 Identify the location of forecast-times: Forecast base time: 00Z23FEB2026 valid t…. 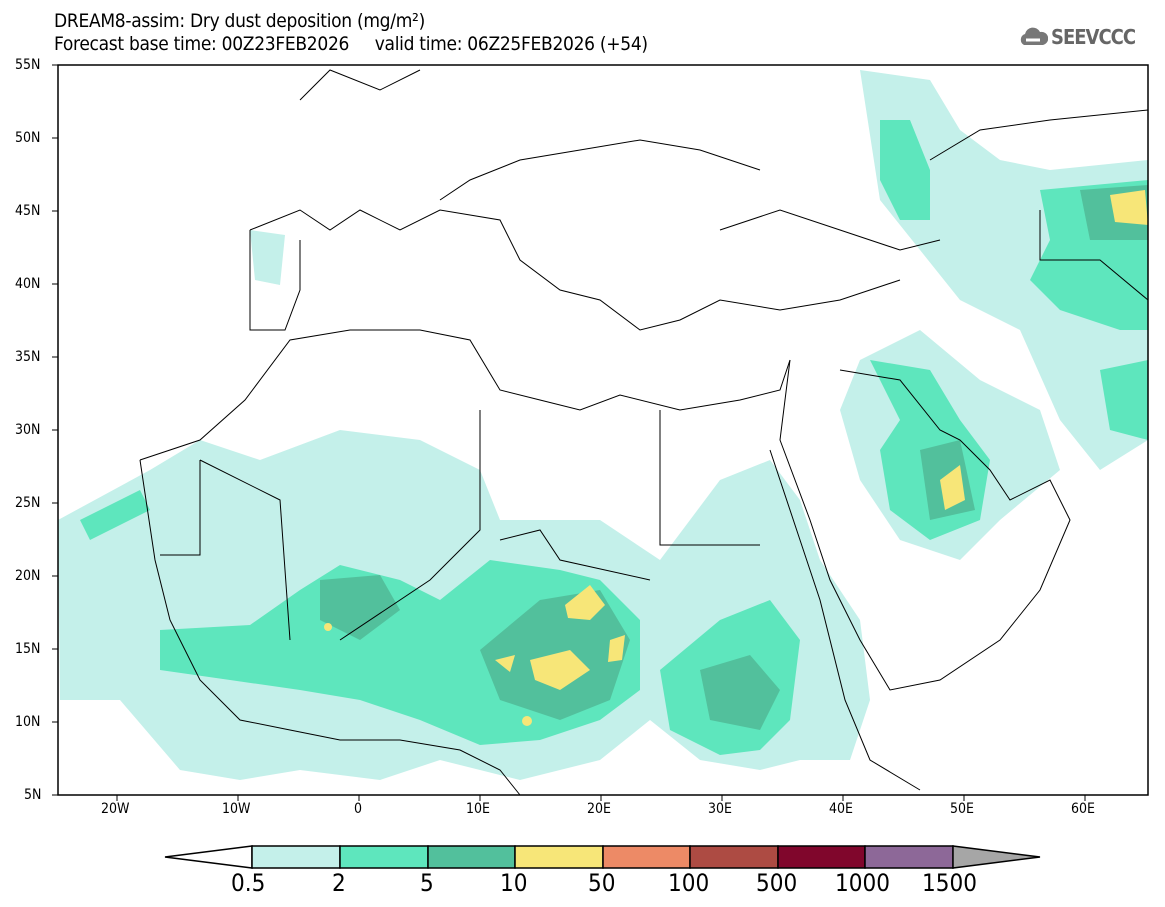
(351, 44).